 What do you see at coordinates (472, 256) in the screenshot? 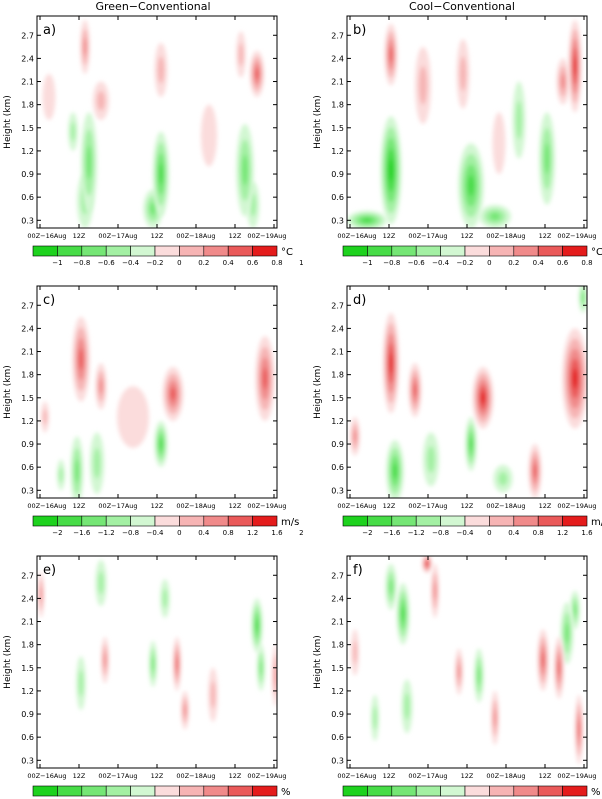
I see `colorbar: −1−0.8−0.6−0.4−0.200.20.40.60.81°C` at bounding box center [472, 256].